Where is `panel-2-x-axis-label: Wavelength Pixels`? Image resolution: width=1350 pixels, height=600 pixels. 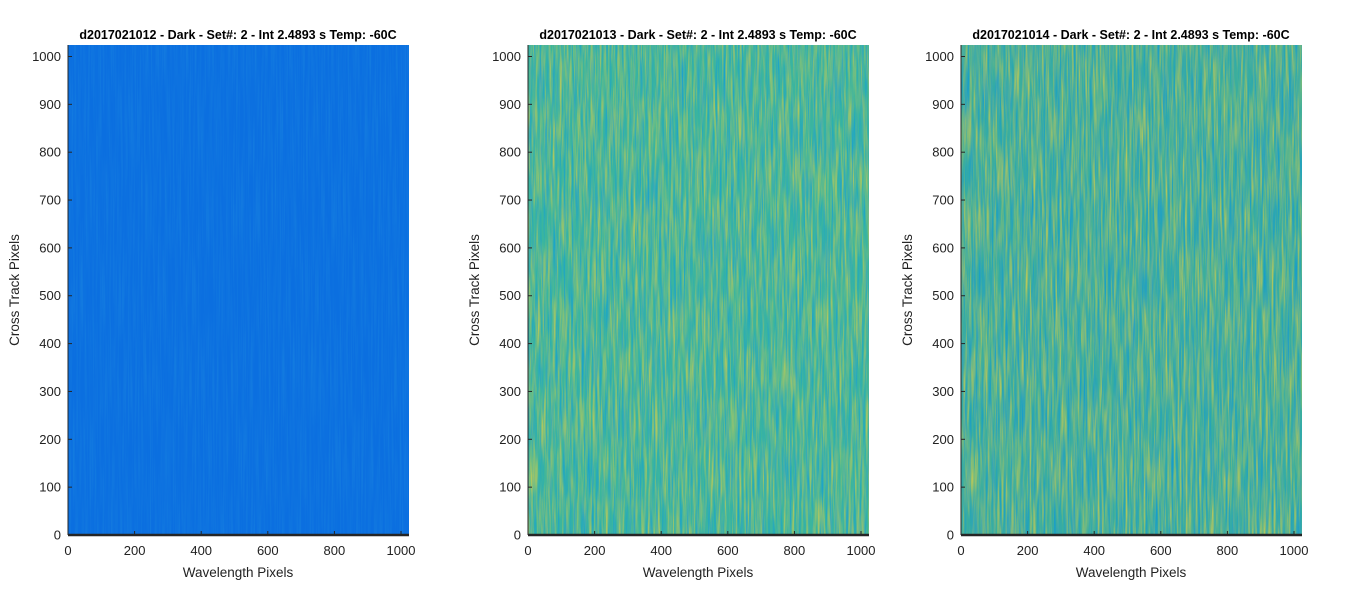 panel-2-x-axis-label: Wavelength Pixels is located at coordinates (698, 572).